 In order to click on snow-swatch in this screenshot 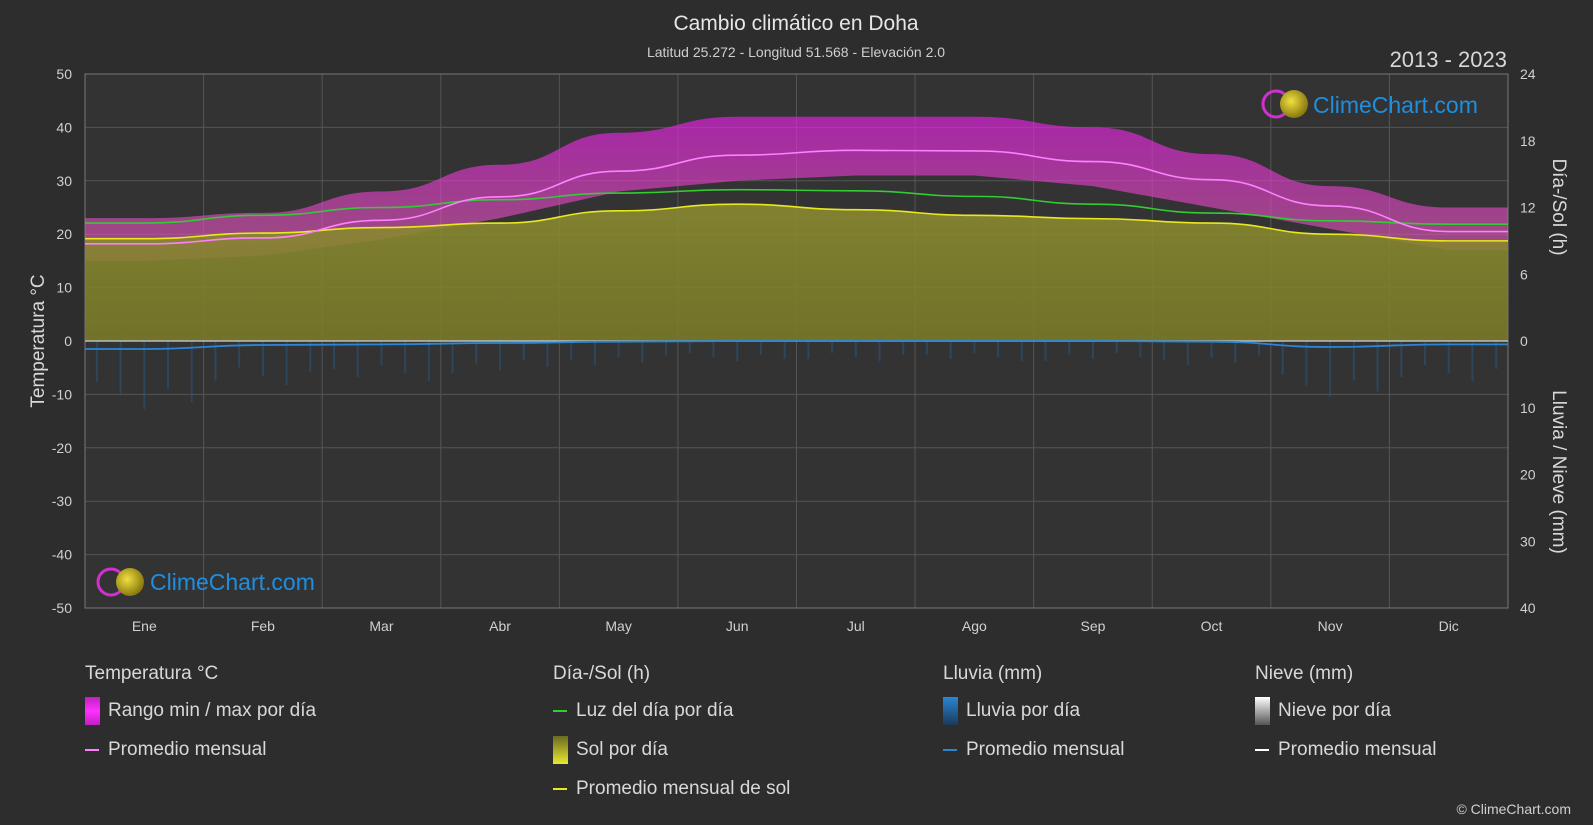, I will do `click(1262, 711)`.